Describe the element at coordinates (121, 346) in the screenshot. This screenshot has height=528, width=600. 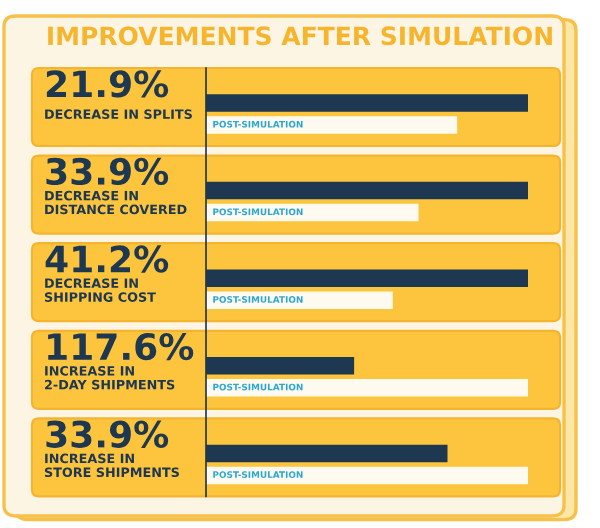
I see `text: 117.6%` at that location.